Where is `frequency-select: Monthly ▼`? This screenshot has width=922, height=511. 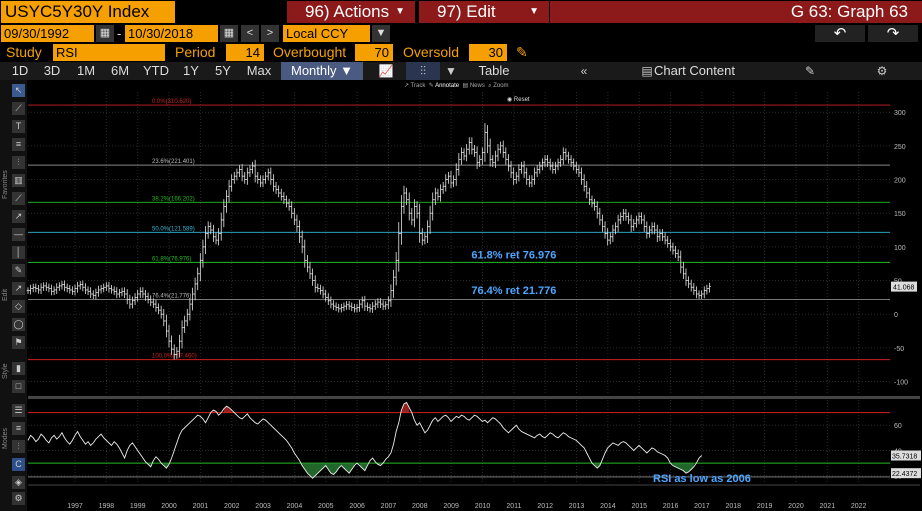
frequency-select: Monthly ▼ is located at coordinates (322, 71).